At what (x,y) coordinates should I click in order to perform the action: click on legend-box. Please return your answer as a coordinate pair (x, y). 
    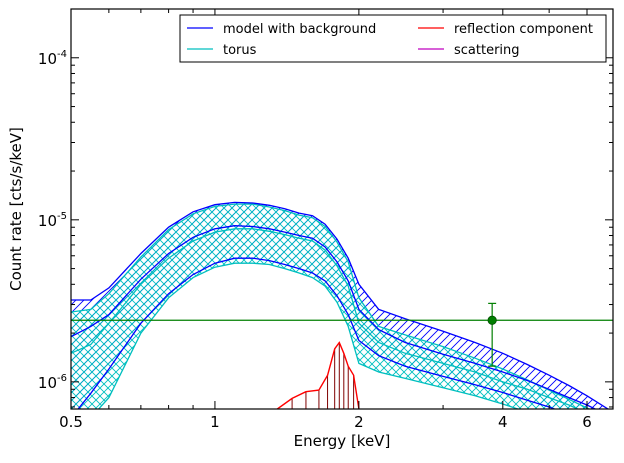
    Looking at the image, I should click on (393, 38).